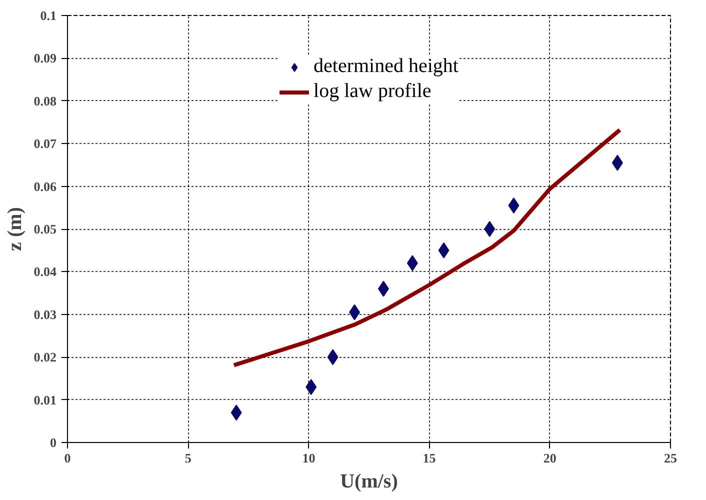 The image size is (706, 500). What do you see at coordinates (45, 272) in the screenshot?
I see `y-tick-label: 0.04` at bounding box center [45, 272].